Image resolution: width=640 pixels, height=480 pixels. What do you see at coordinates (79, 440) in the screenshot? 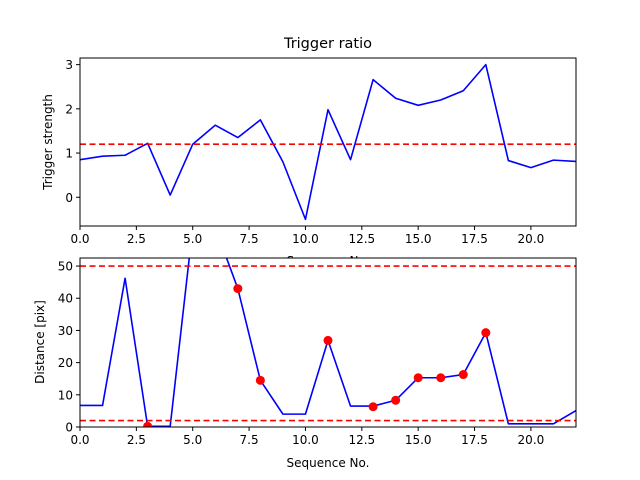
I see `bottom-x-tick-label: 0.0` at bounding box center [79, 440].